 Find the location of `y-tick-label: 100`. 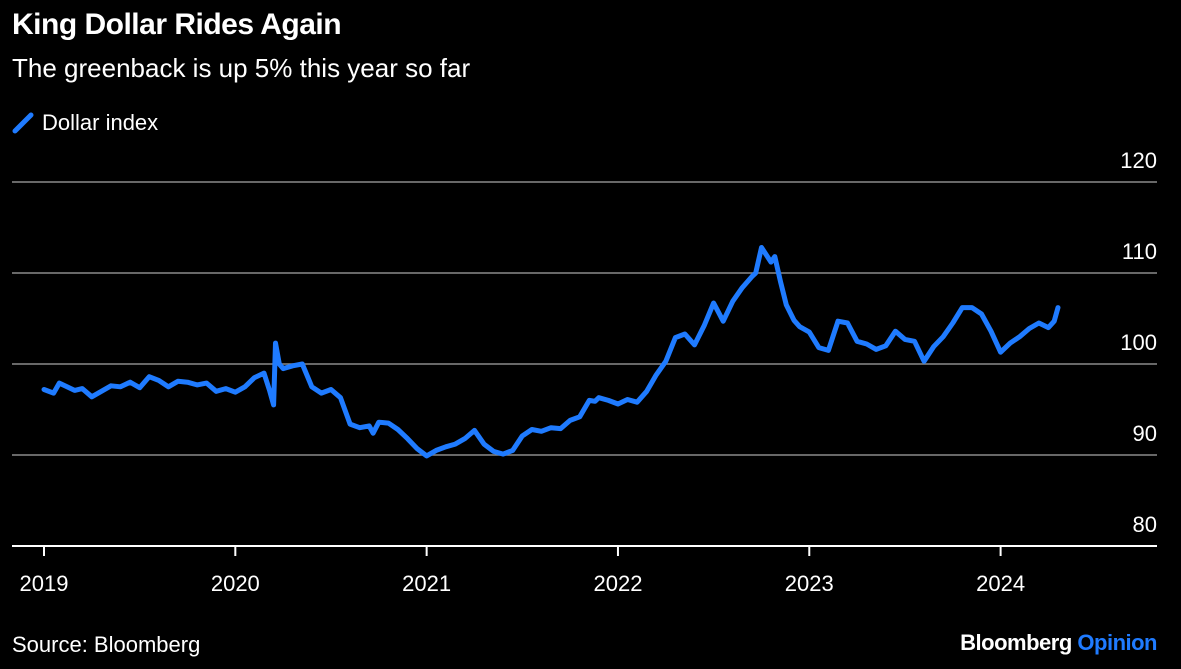

y-tick-label: 100 is located at coordinates (1138, 342).